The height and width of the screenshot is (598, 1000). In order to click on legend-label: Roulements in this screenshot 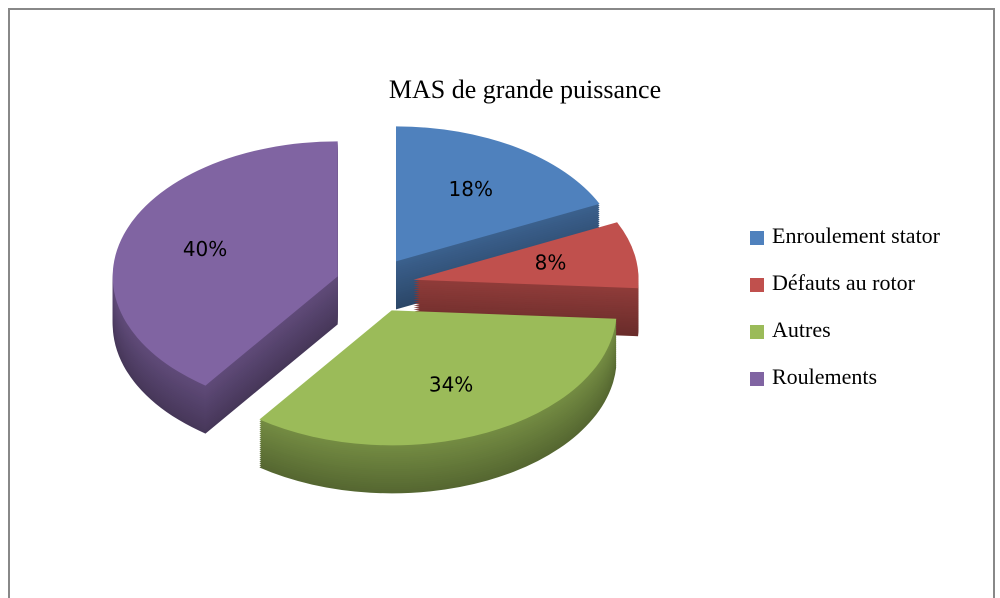, I will do `click(824, 376)`.